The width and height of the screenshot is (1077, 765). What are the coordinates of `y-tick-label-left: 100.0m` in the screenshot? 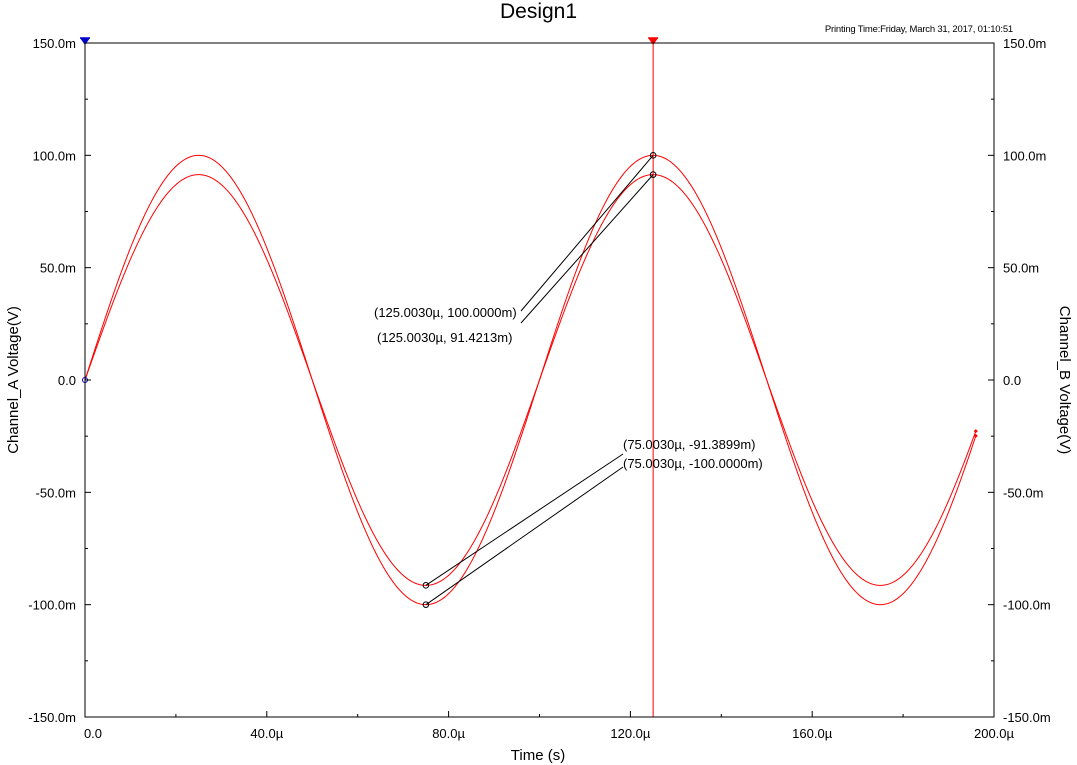 It's located at (54, 155).